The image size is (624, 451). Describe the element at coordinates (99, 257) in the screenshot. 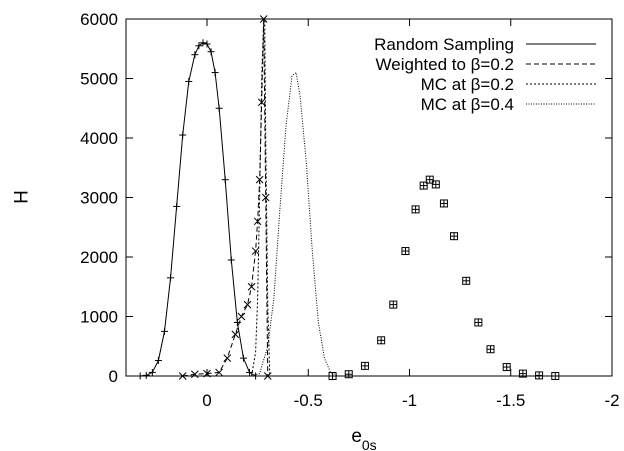

I see `y-tick-label: 2000` at that location.